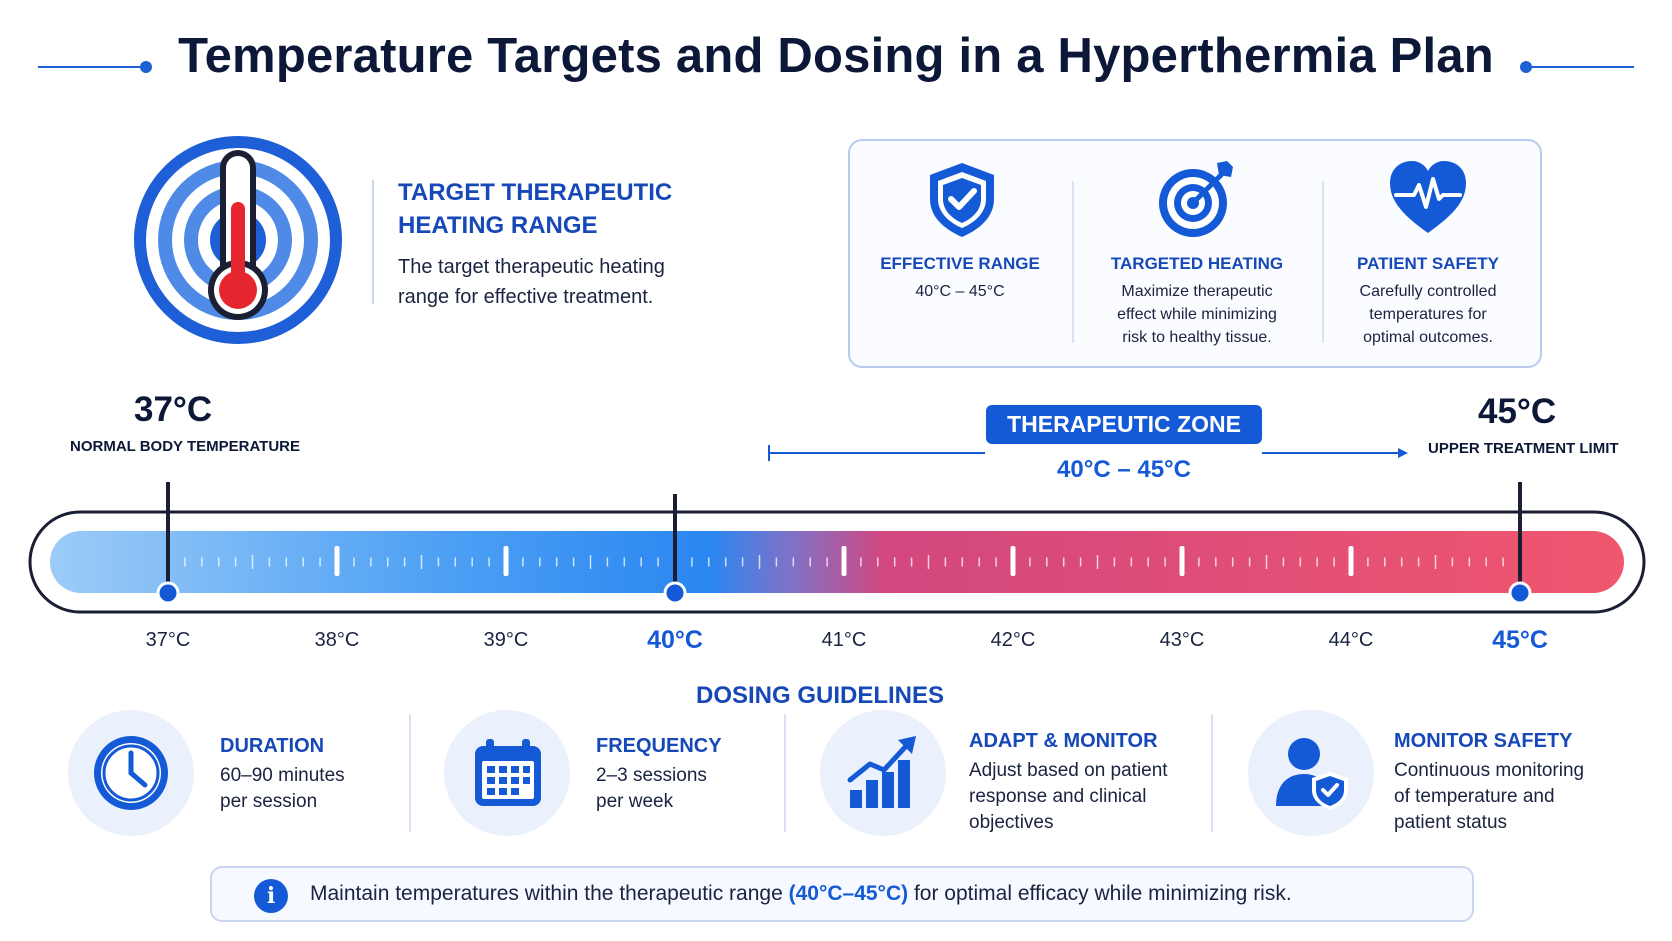 This screenshot has width=1672, height=941. What do you see at coordinates (659, 746) in the screenshot?
I see `frequency-title: FREQUENCY` at bounding box center [659, 746].